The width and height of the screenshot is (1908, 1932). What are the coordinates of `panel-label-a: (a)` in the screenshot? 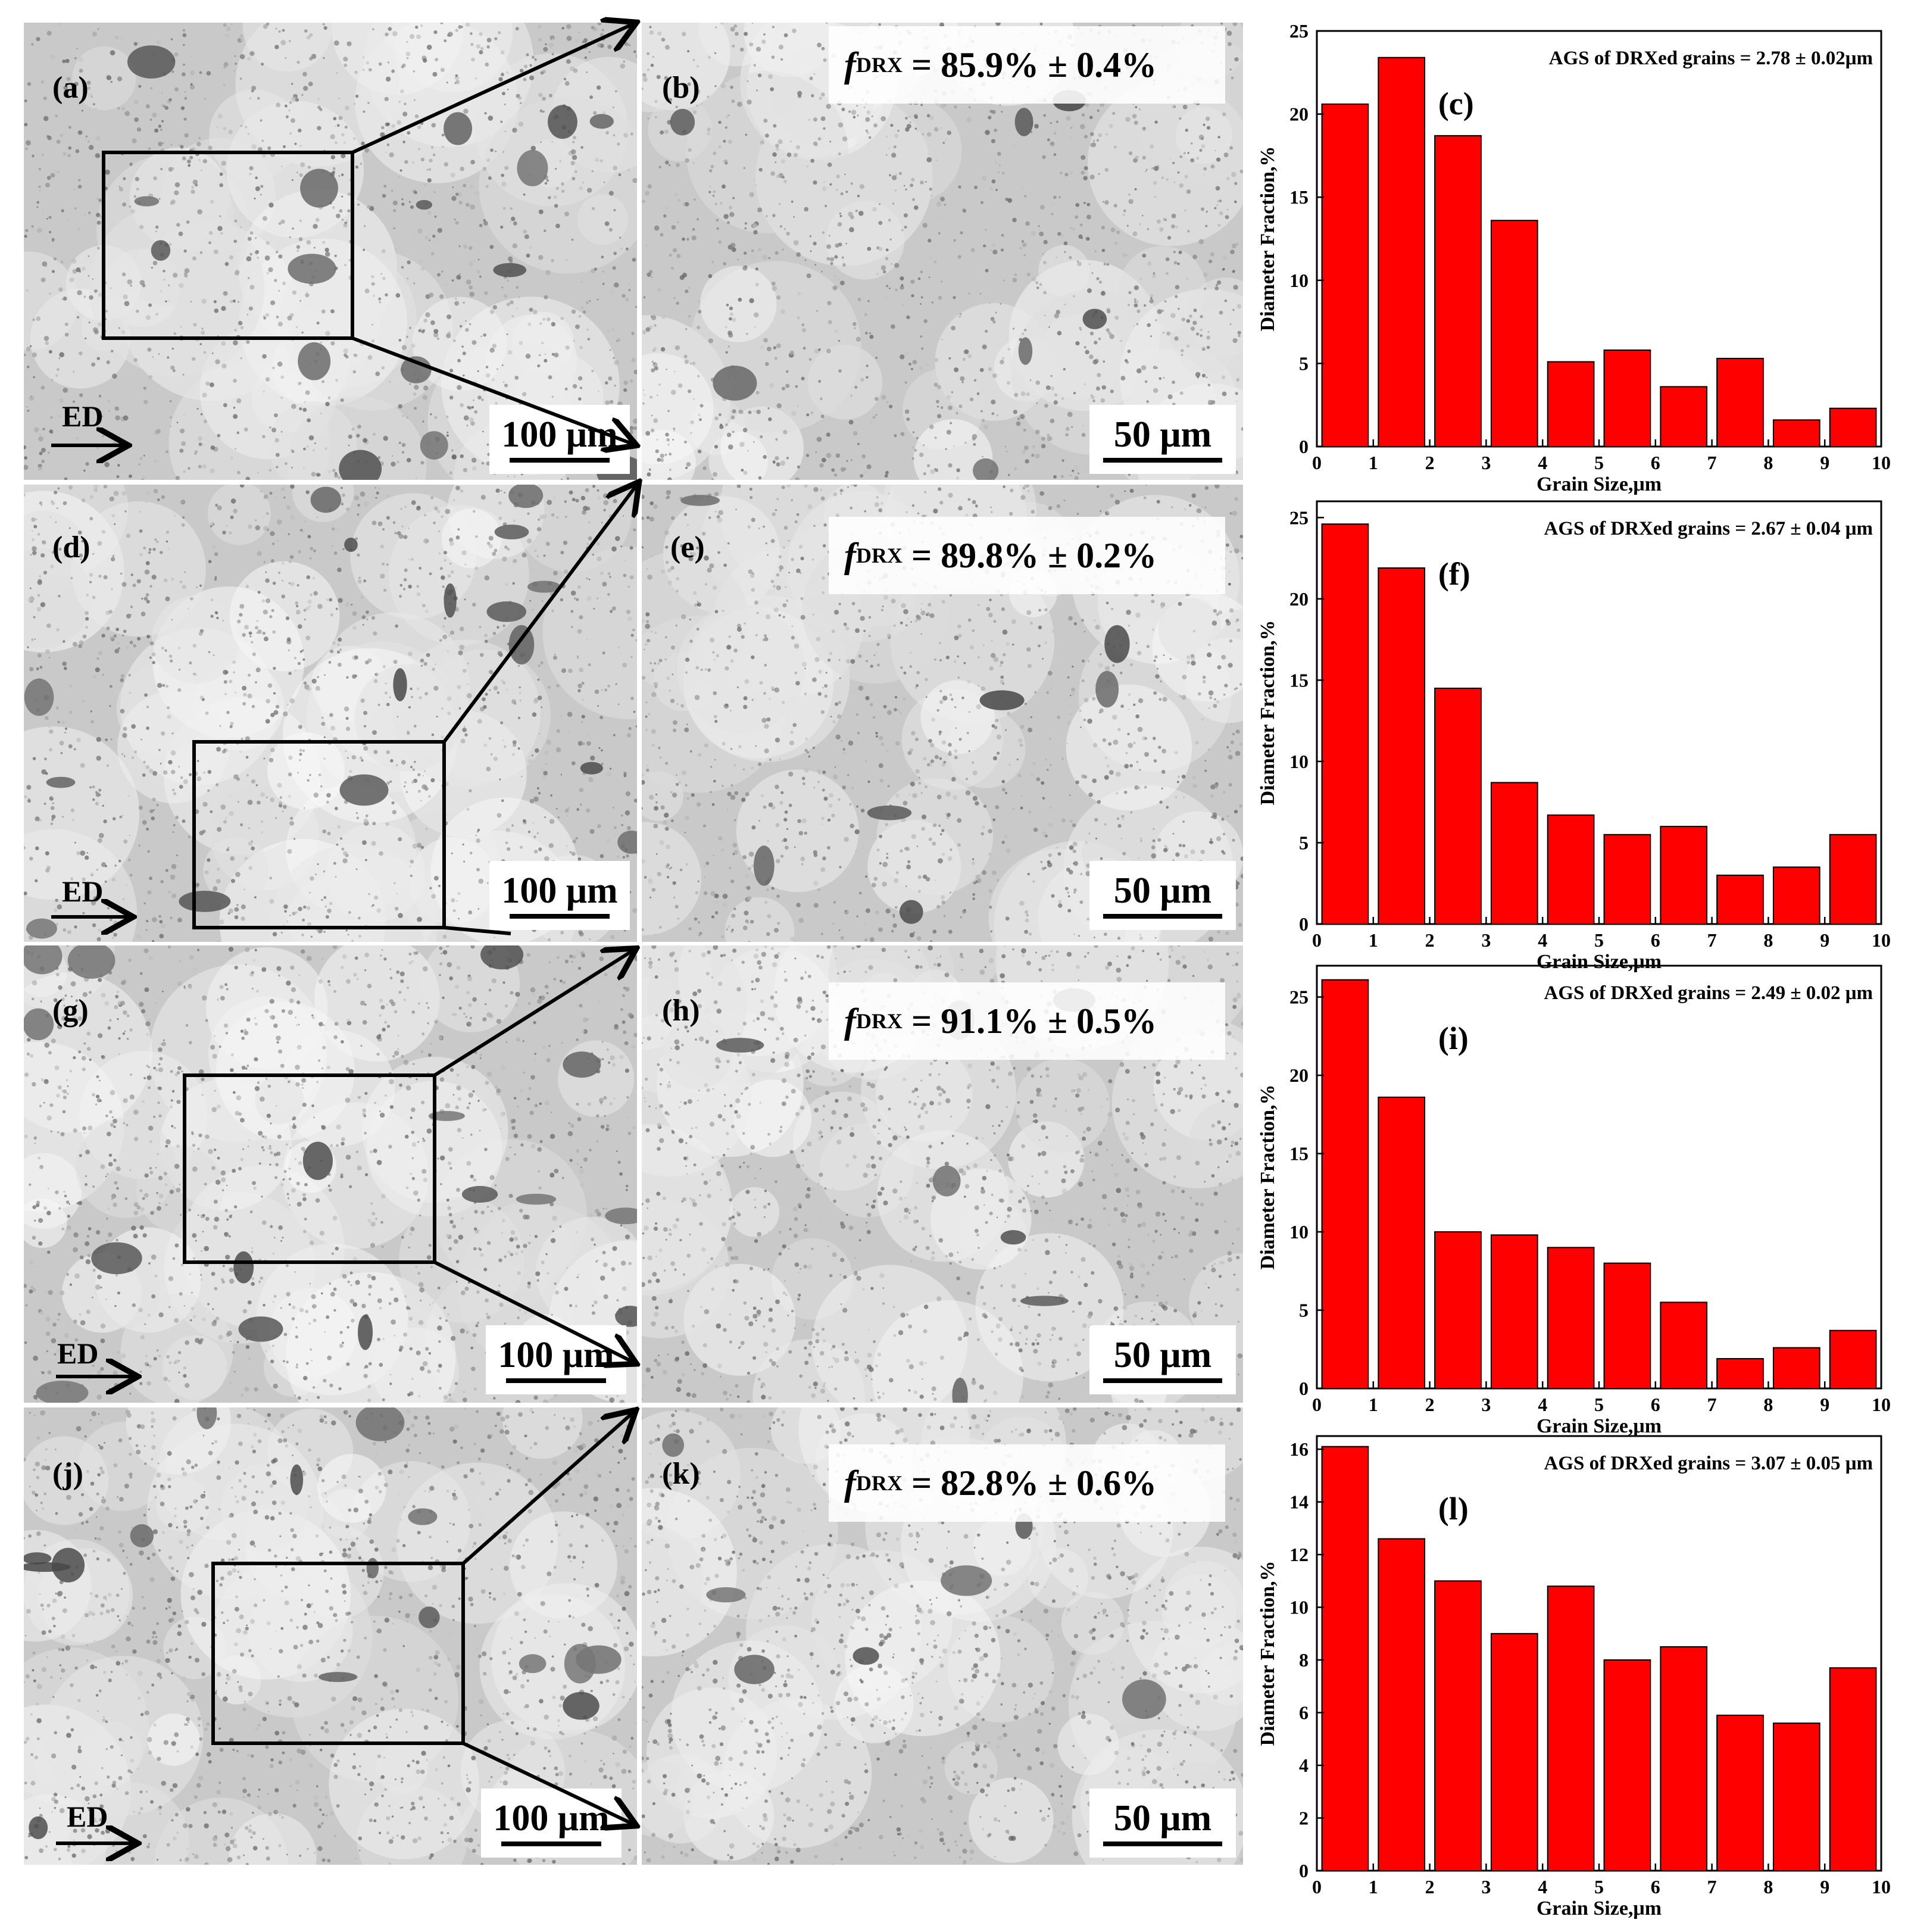 It's located at (70, 87).